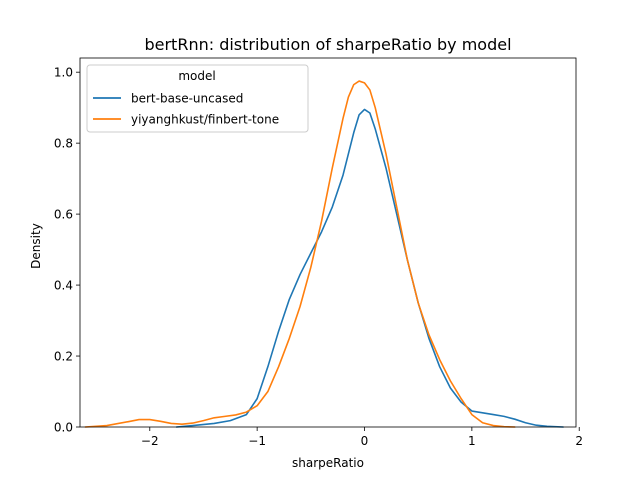  I want to click on legend-label-0: bert-base-uncased, so click(187, 99).